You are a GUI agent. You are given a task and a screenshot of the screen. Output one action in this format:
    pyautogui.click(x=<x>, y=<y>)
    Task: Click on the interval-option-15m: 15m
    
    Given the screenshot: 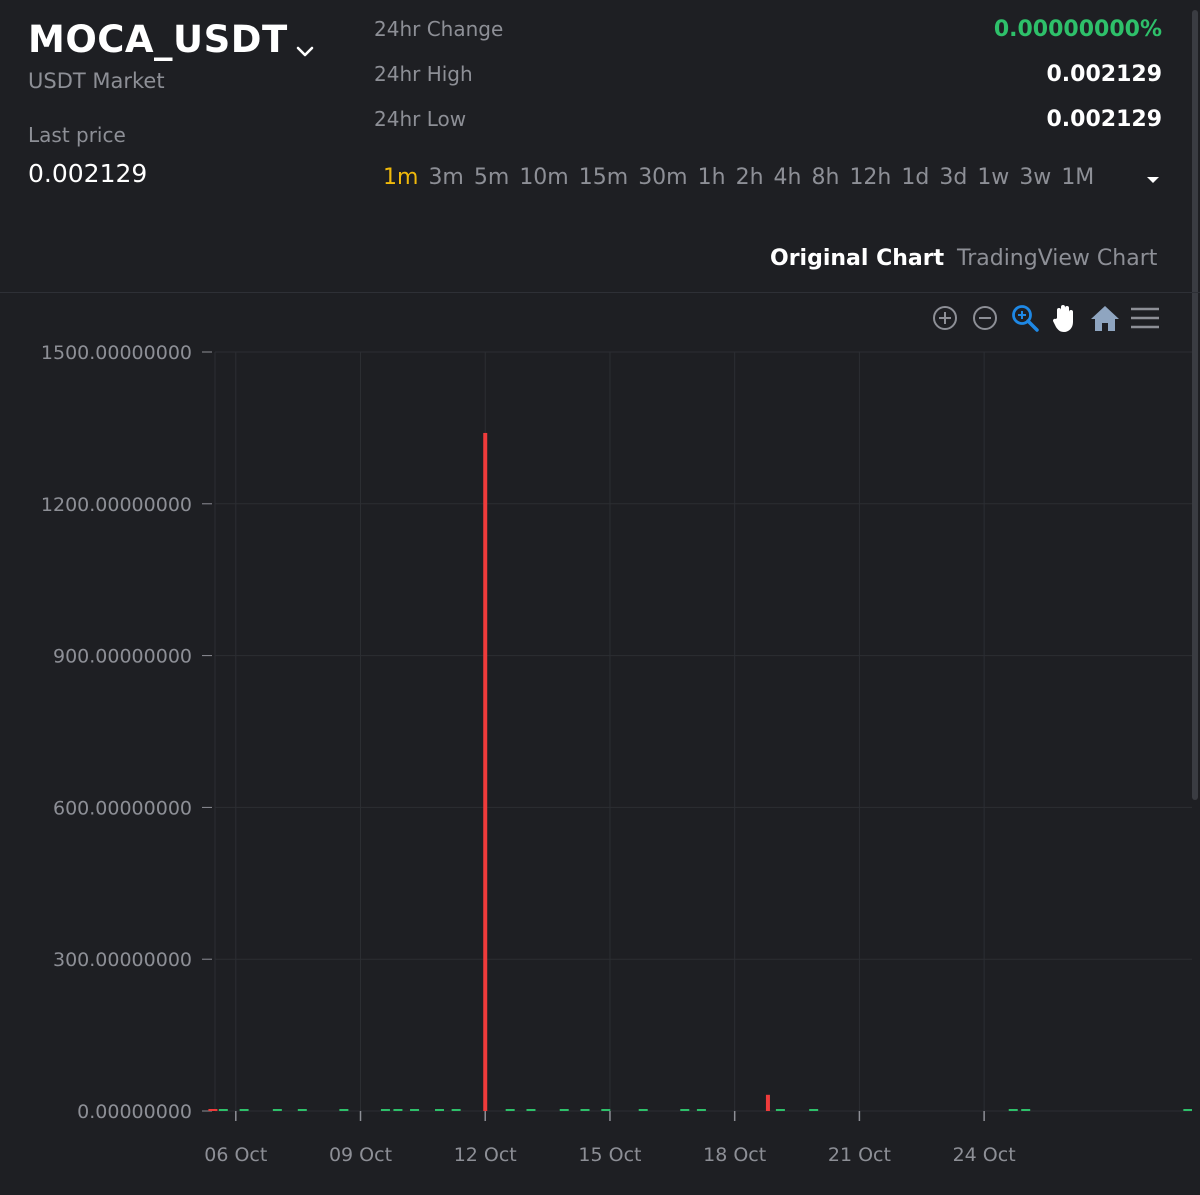 What is the action you would take?
    pyautogui.click(x=603, y=177)
    